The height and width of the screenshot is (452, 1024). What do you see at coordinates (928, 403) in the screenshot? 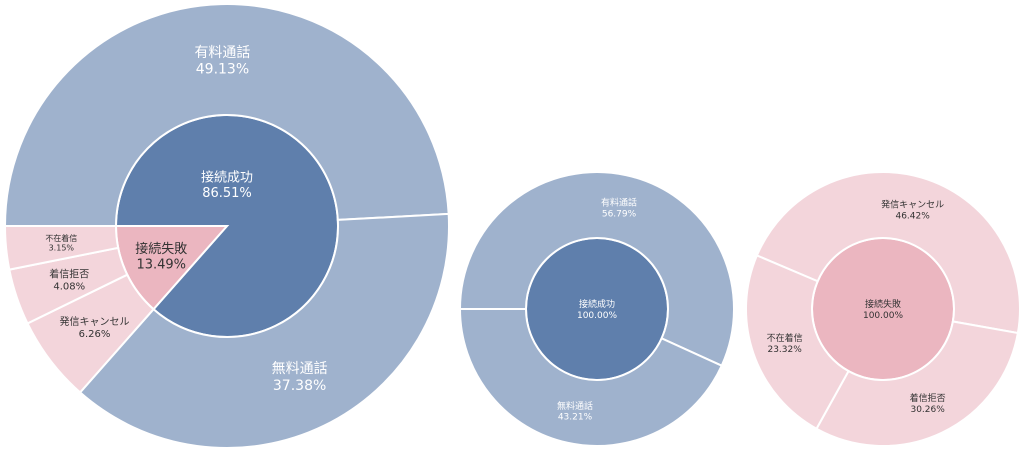
I see `outer-slice-2-label: 着信拒否 30.26%` at bounding box center [928, 403].